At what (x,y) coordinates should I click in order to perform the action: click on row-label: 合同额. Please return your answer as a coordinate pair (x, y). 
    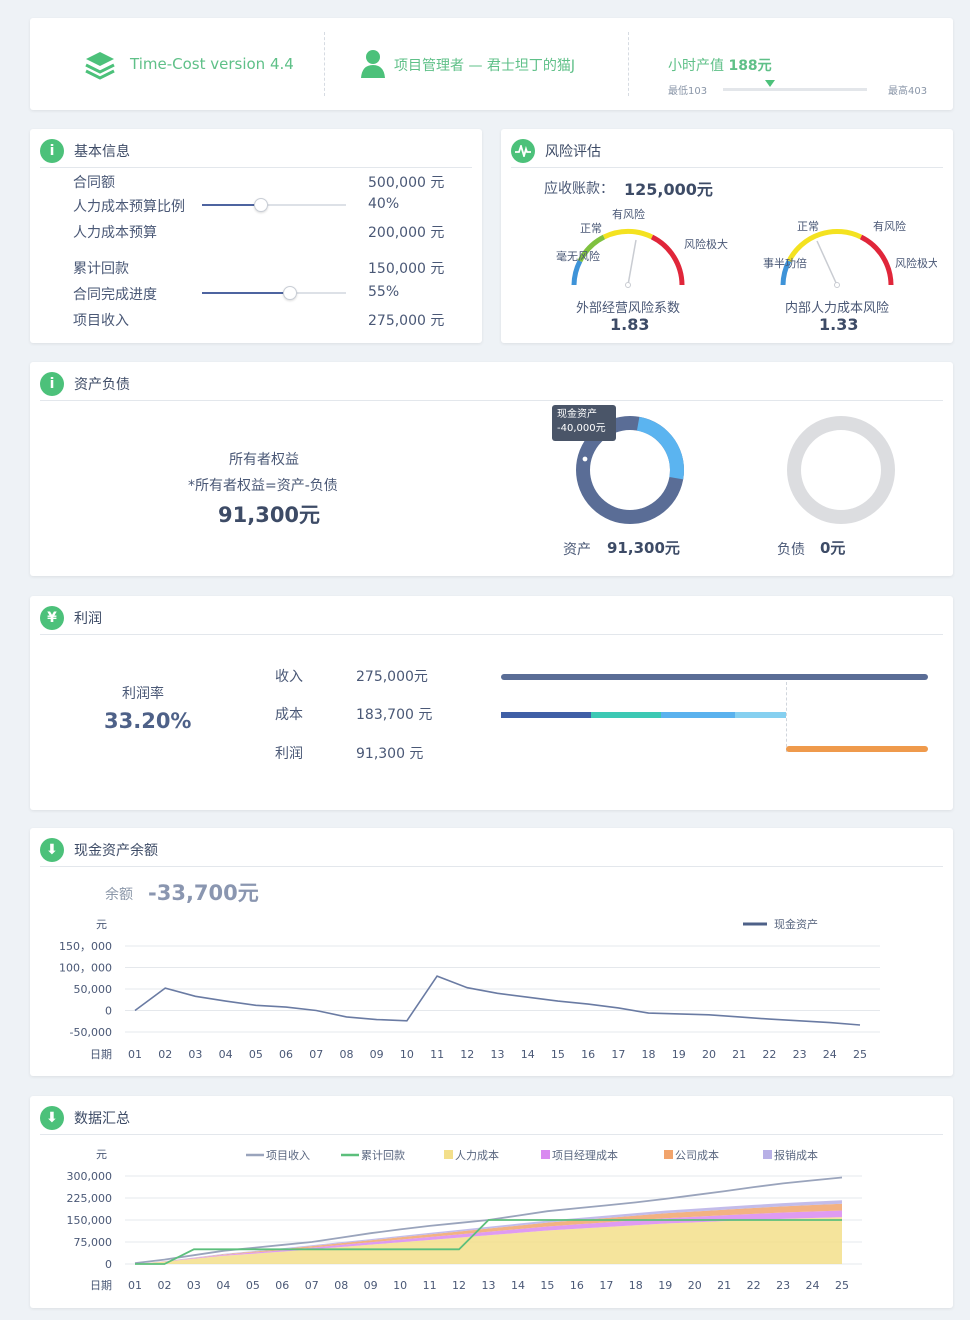
    Looking at the image, I should click on (94, 183).